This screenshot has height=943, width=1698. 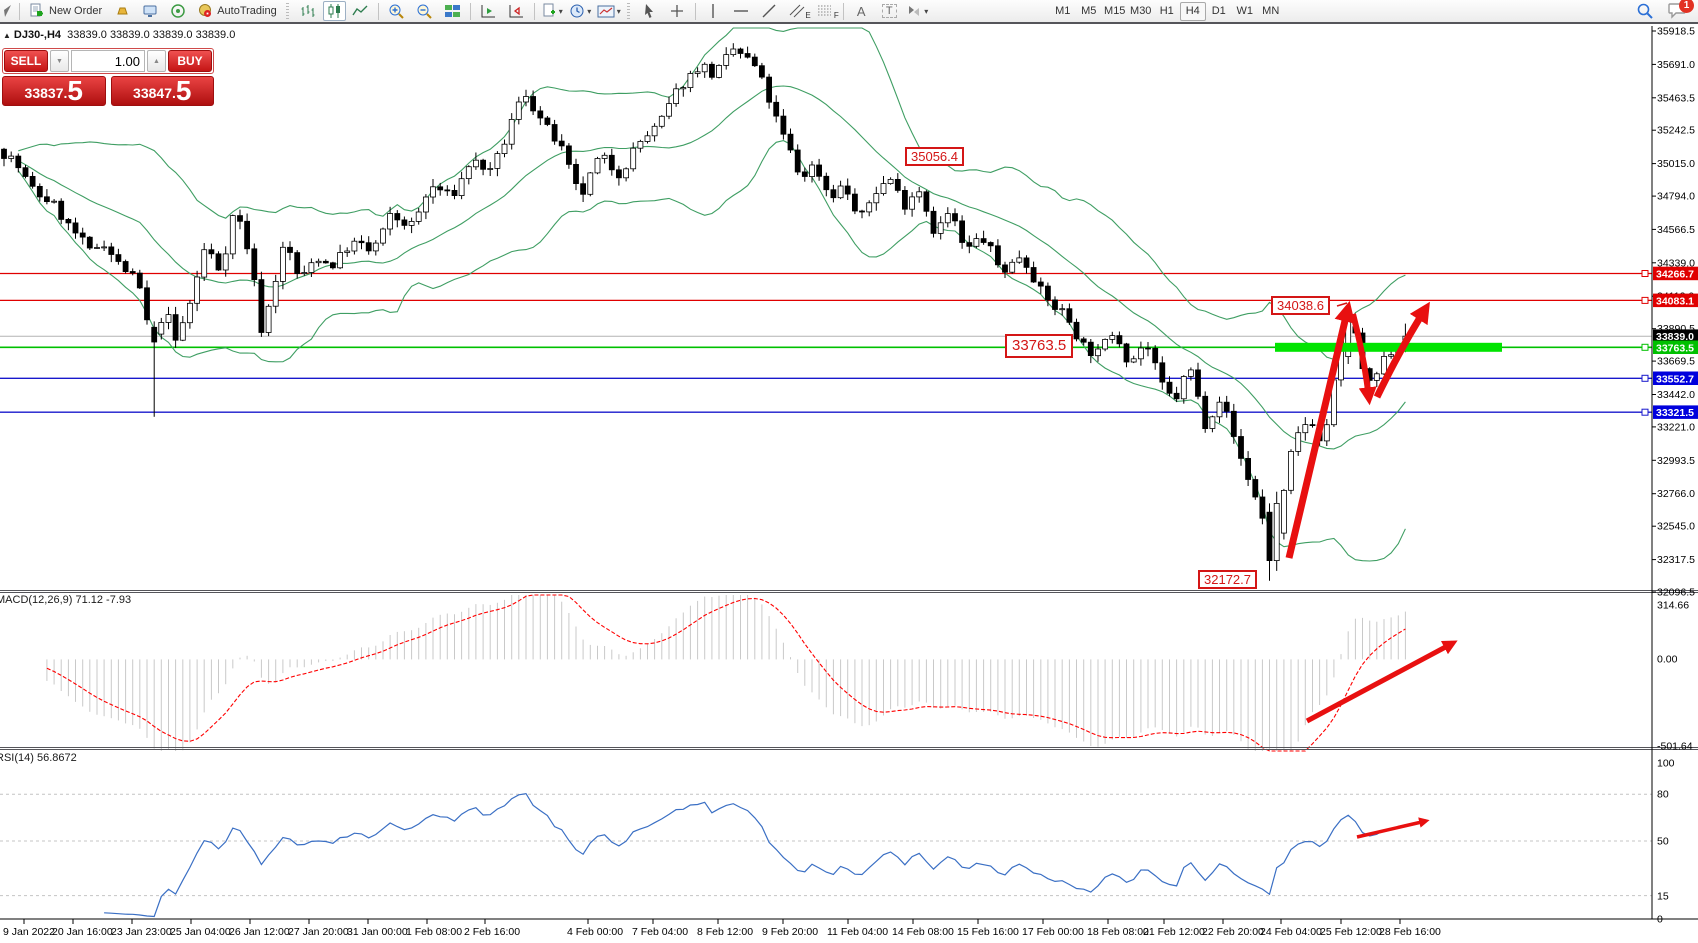 I want to click on auto-scroll-icon, so click(x=516, y=11).